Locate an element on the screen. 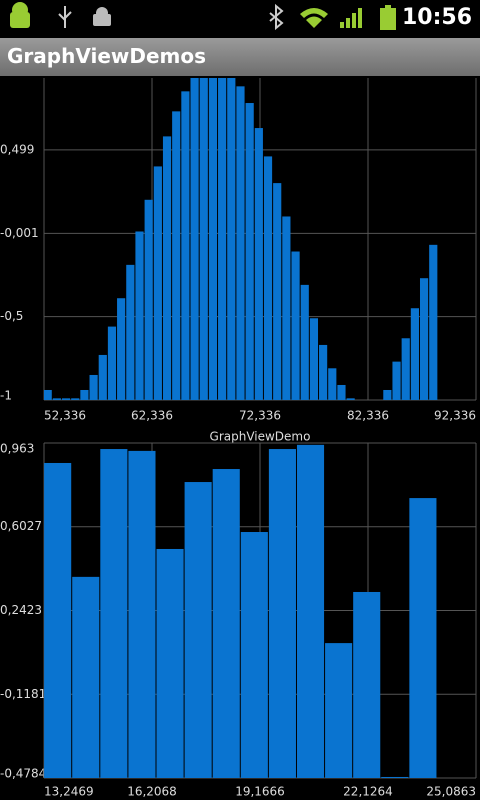 This screenshot has width=480, height=800. clock: 10:56 is located at coordinates (436, 17).